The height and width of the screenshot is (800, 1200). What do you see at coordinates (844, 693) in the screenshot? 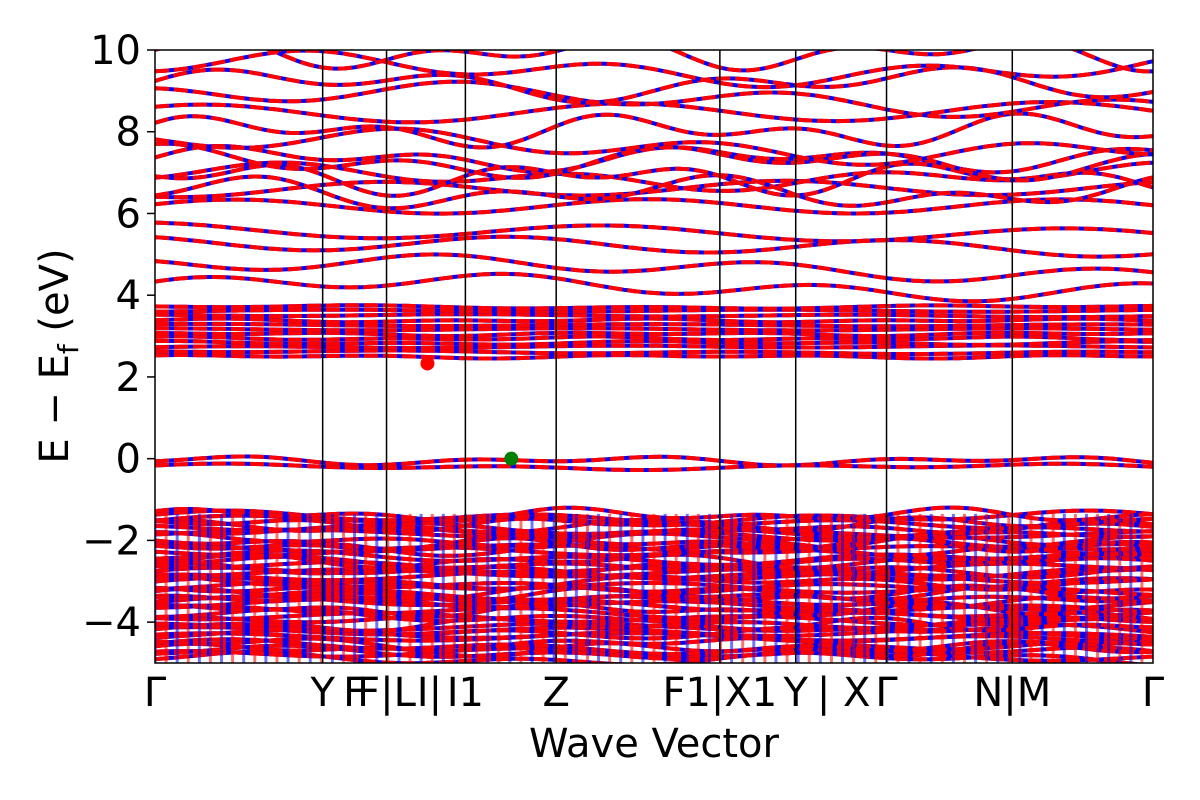
I see `kpoint-label: | X` at bounding box center [844, 693].